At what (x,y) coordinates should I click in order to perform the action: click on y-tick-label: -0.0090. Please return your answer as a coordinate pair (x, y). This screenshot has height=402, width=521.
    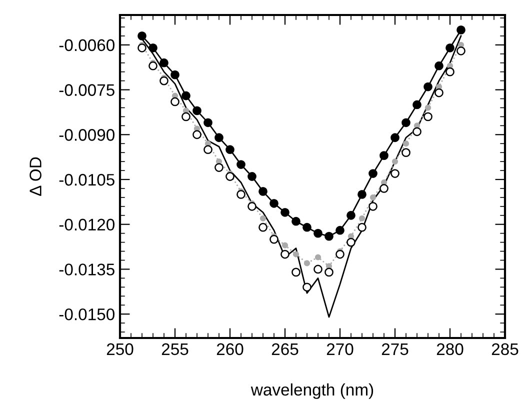
    Looking at the image, I should click on (86, 135).